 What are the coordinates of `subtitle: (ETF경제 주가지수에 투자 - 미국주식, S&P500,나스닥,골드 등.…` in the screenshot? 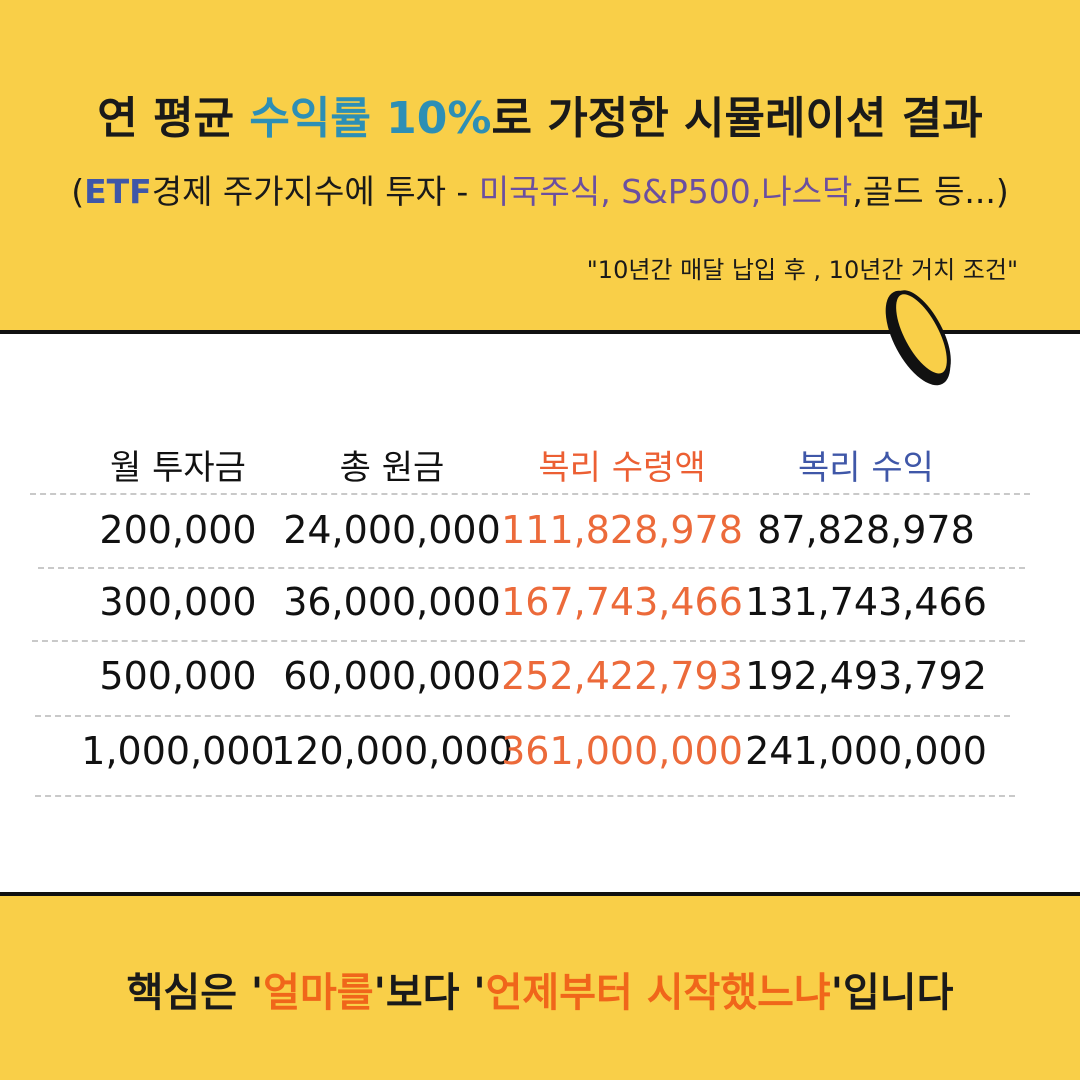 It's located at (540, 189).